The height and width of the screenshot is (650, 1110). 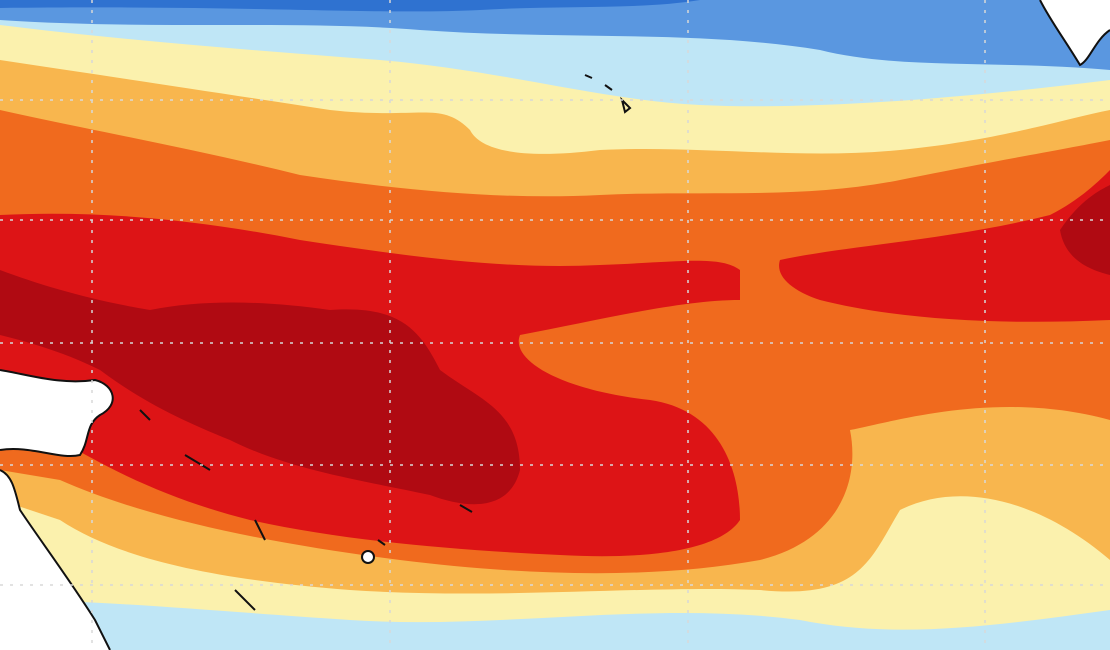 What do you see at coordinates (555, 35) in the screenshot?
I see `cold-band` at bounding box center [555, 35].